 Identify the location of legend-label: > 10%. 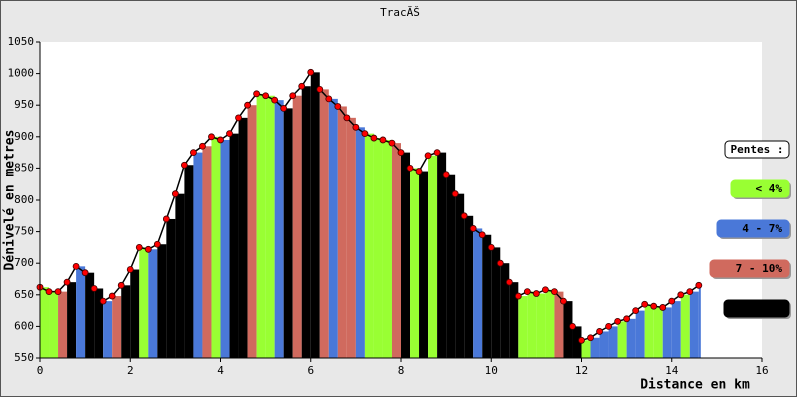
(765, 308).